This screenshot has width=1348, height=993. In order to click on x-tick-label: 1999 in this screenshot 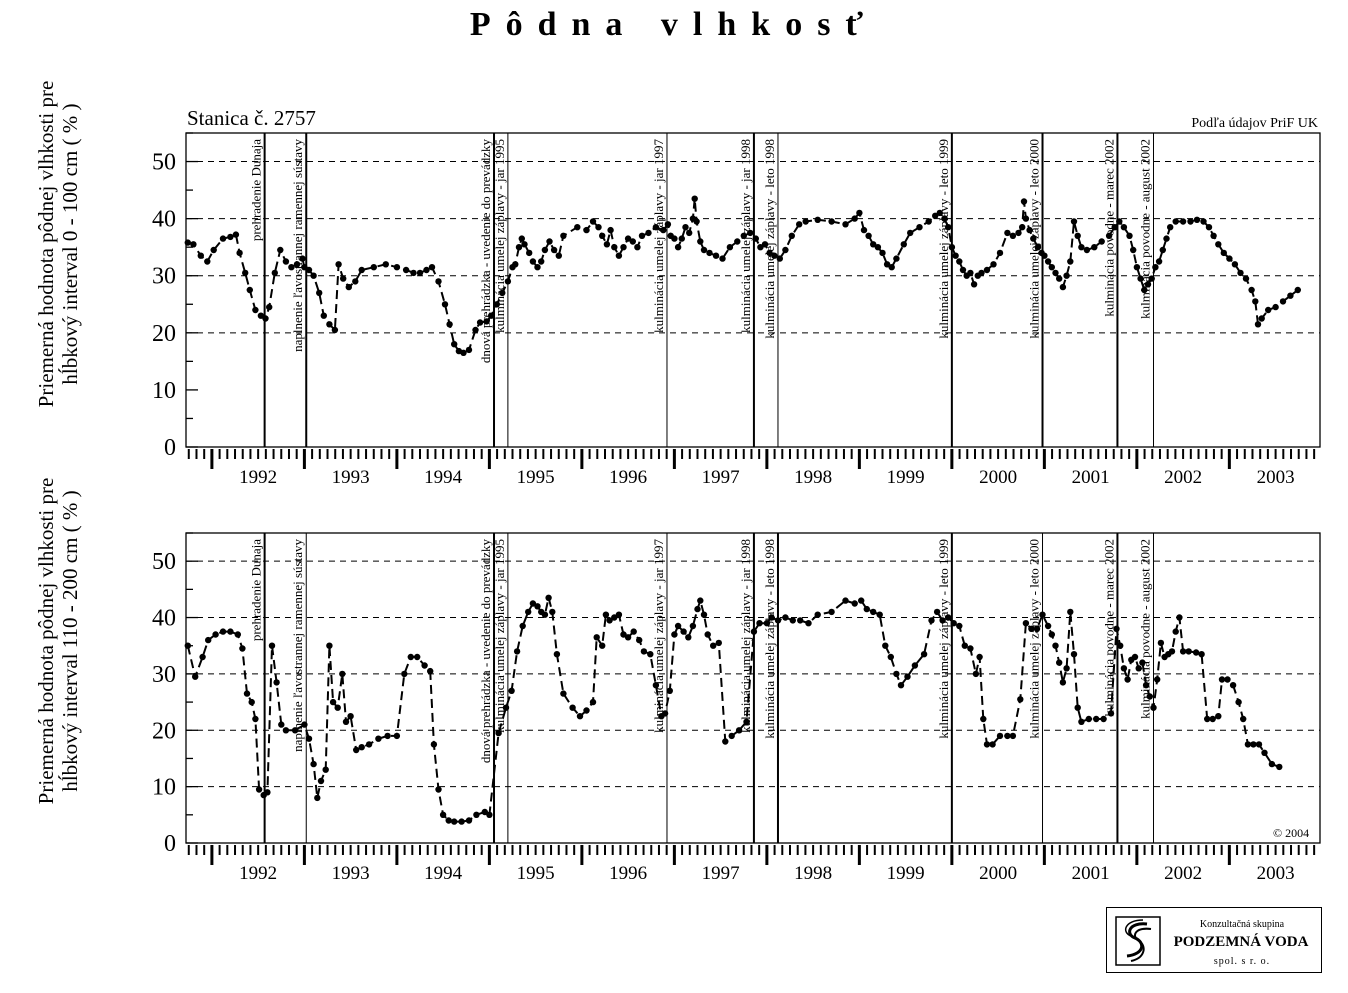, I will do `click(906, 873)`.